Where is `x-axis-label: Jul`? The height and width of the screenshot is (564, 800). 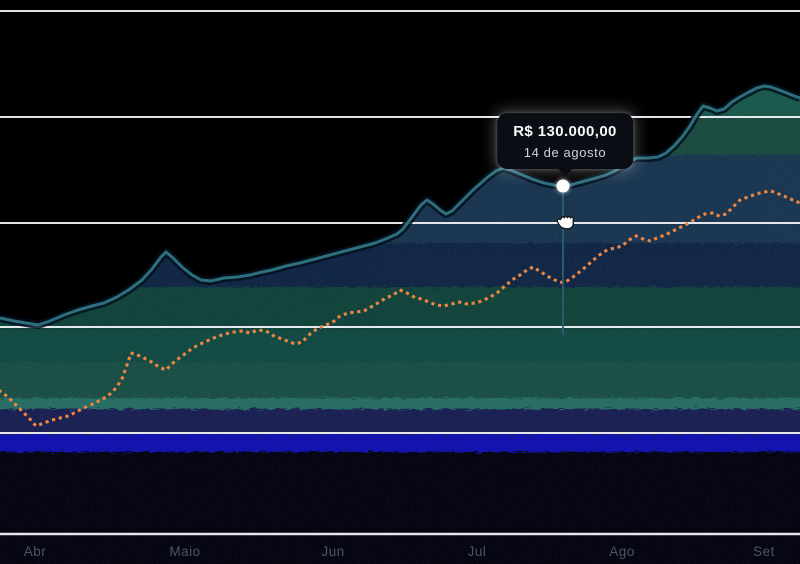 x-axis-label: Jul is located at coordinates (477, 551).